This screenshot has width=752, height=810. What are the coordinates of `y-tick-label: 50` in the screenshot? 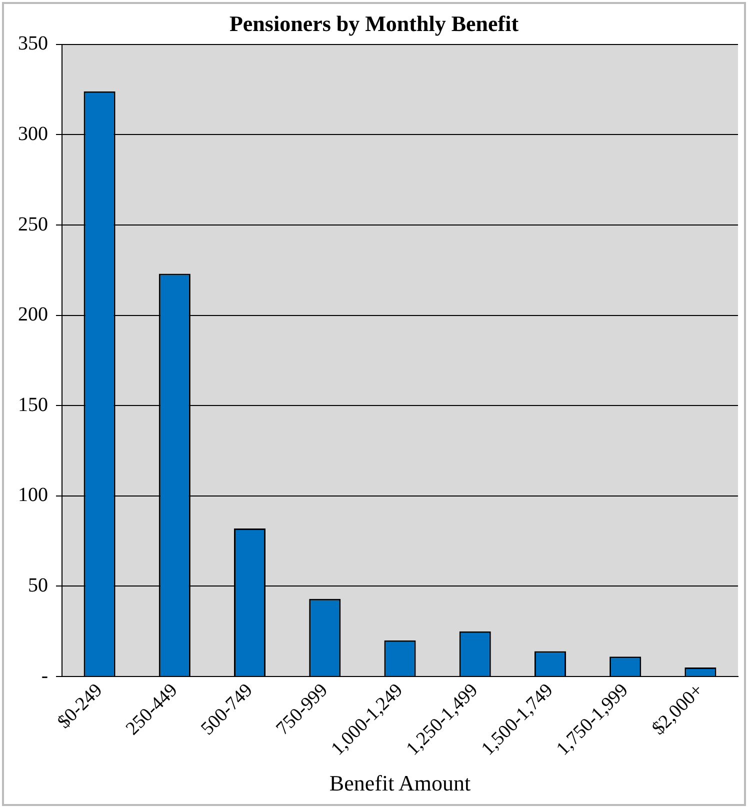 It's located at (38, 585).